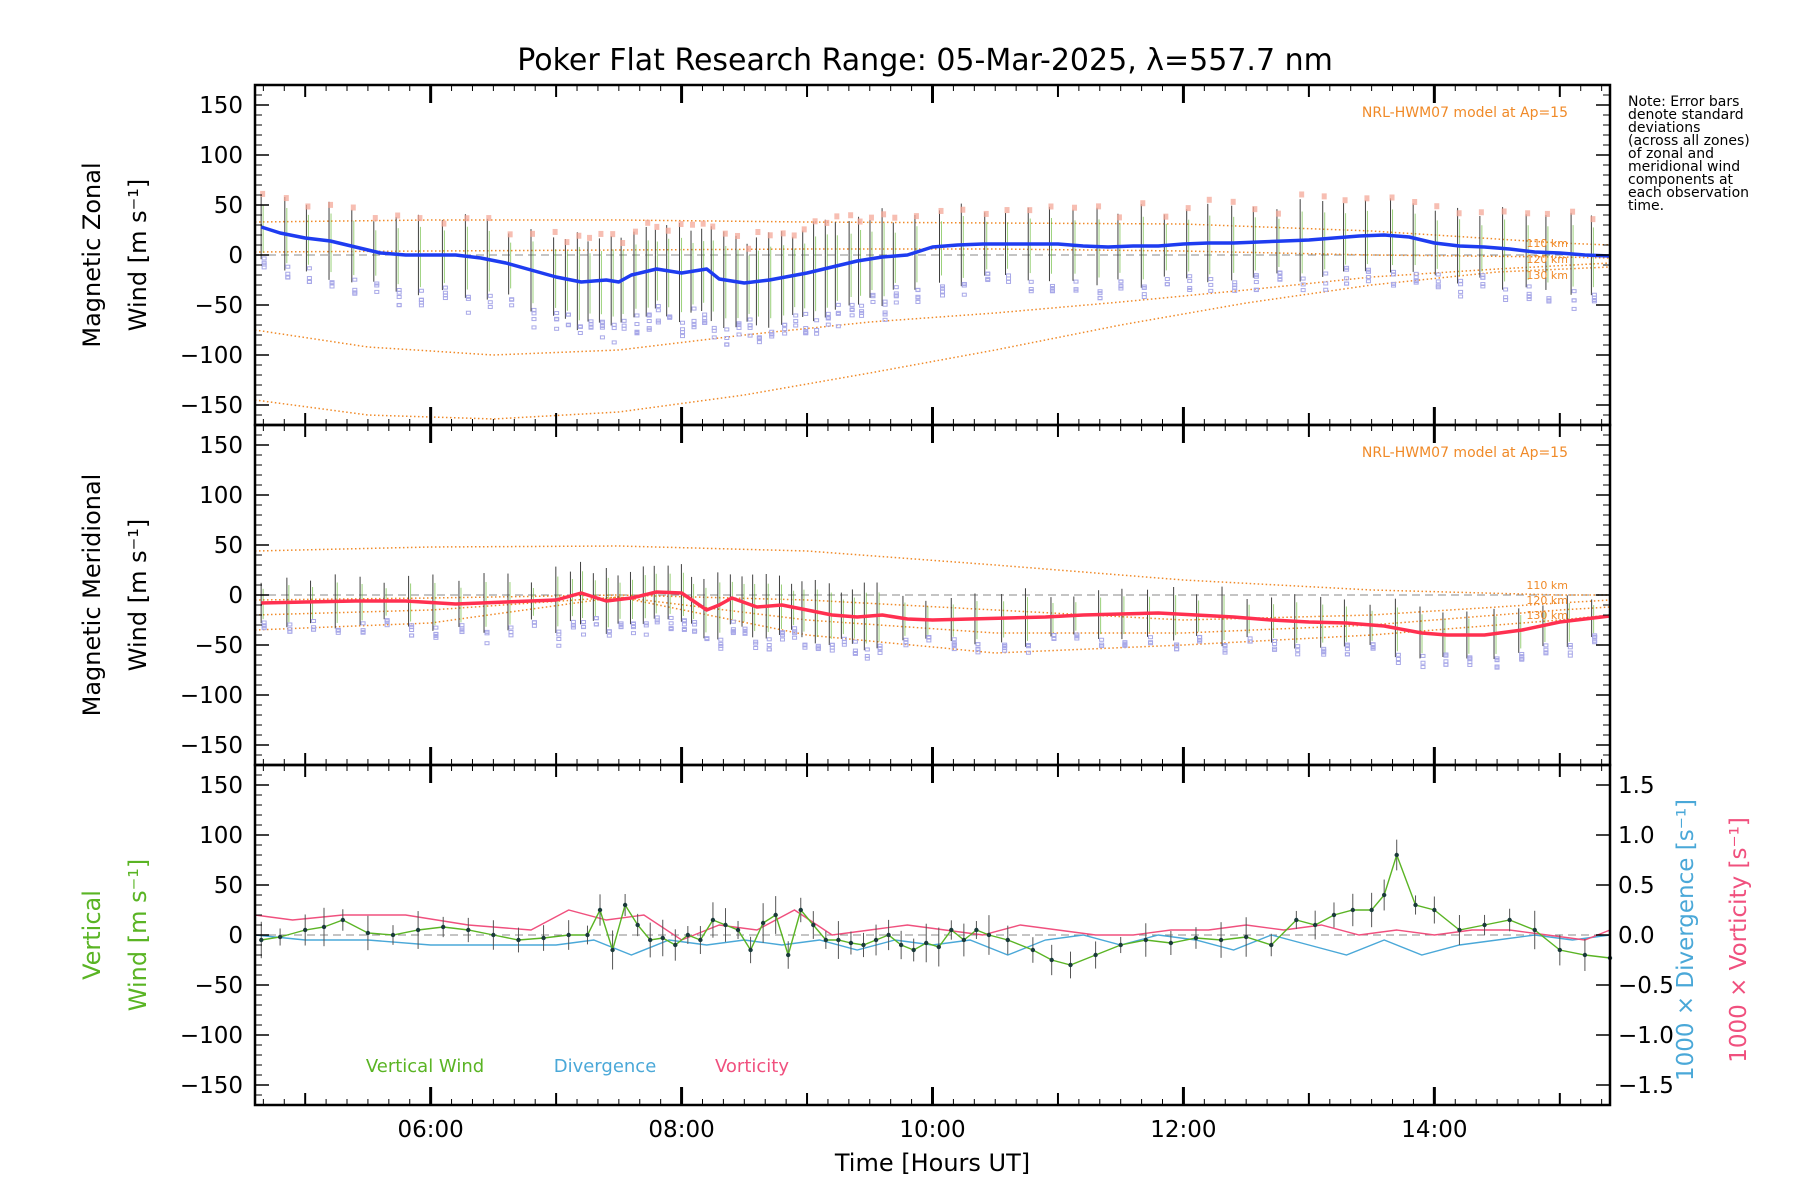 The width and height of the screenshot is (1800, 1200). What do you see at coordinates (932, 925) in the screenshot?
I see `vorticity-line` at bounding box center [932, 925].